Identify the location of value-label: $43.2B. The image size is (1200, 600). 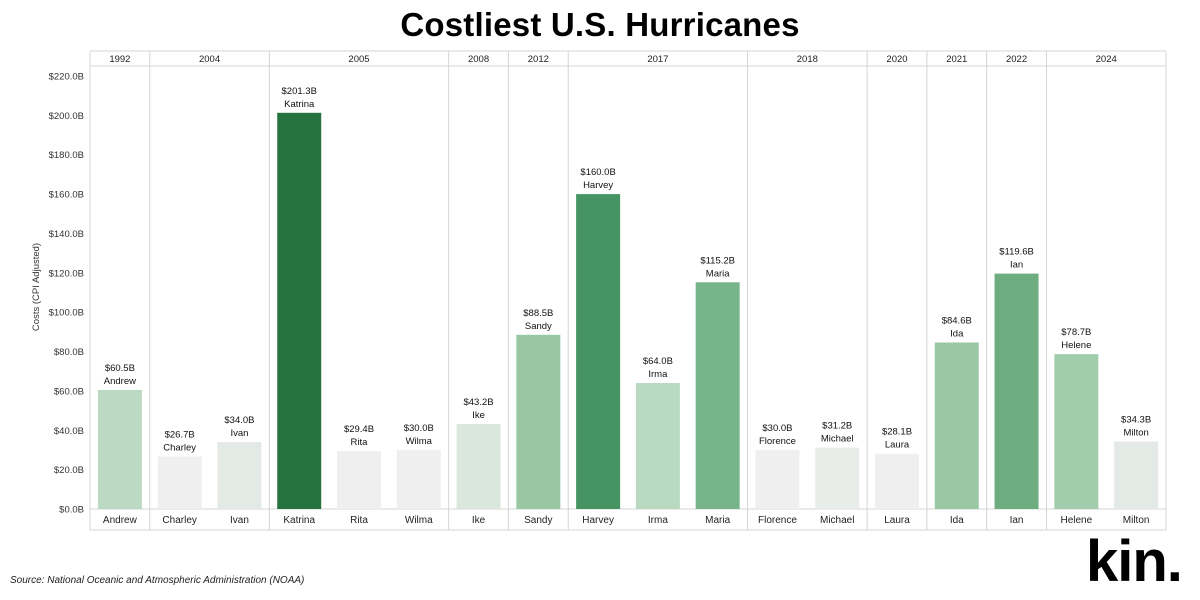
(478, 402).